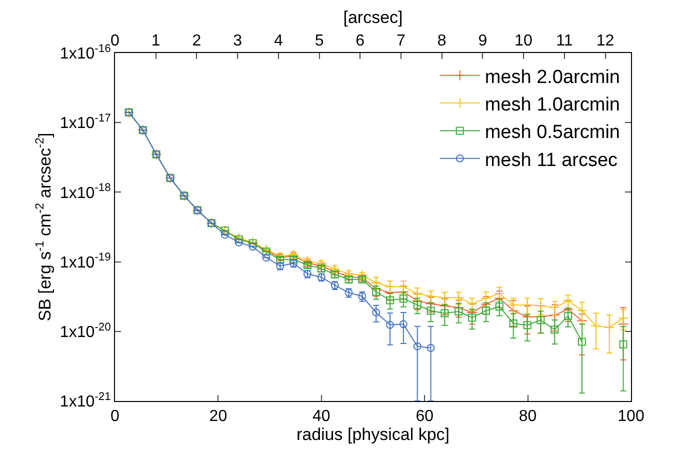 This screenshot has height=451, width=678. Describe the element at coordinates (425, 417) in the screenshot. I see `x-tick-label: 60` at that location.